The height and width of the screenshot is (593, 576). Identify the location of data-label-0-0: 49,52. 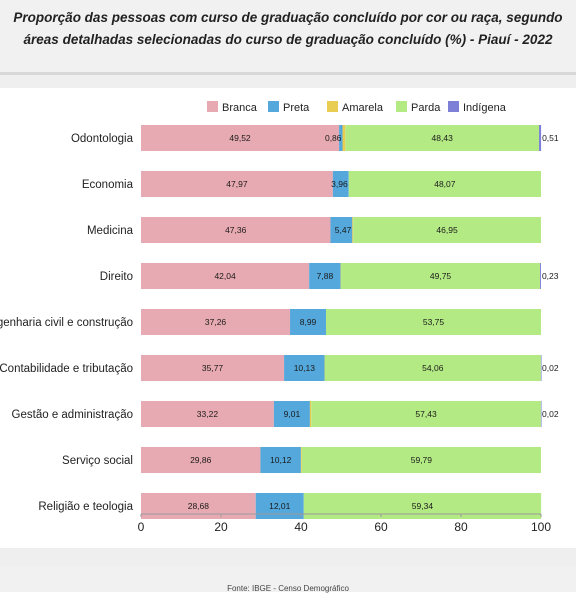
(240, 138).